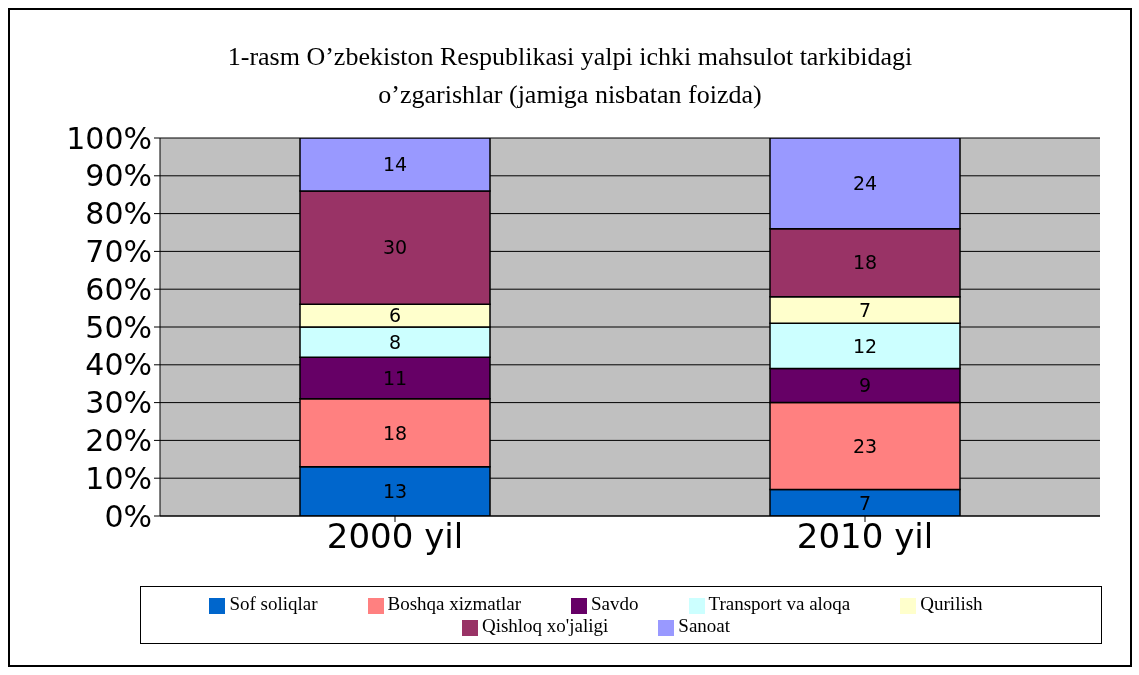 This screenshot has height=675, width=1139. I want to click on y-tick-label: 50%, so click(118, 327).